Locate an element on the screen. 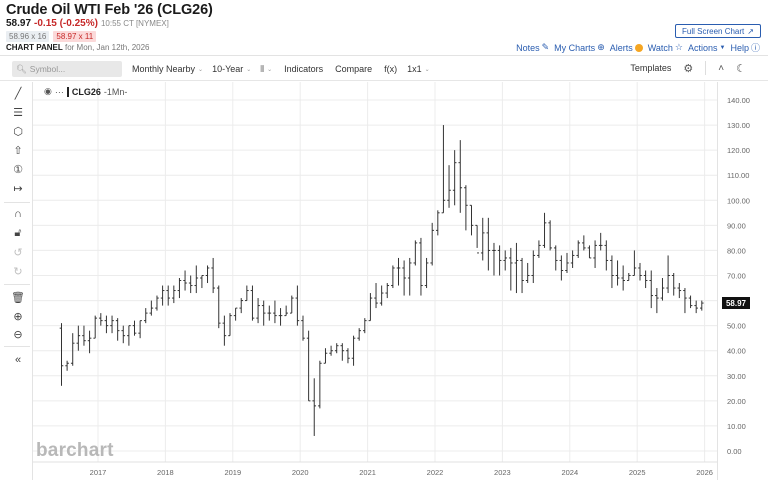 Image resolution: width=768 pixels, height=480 pixels. svg-text: 90.00 is located at coordinates (736, 225).